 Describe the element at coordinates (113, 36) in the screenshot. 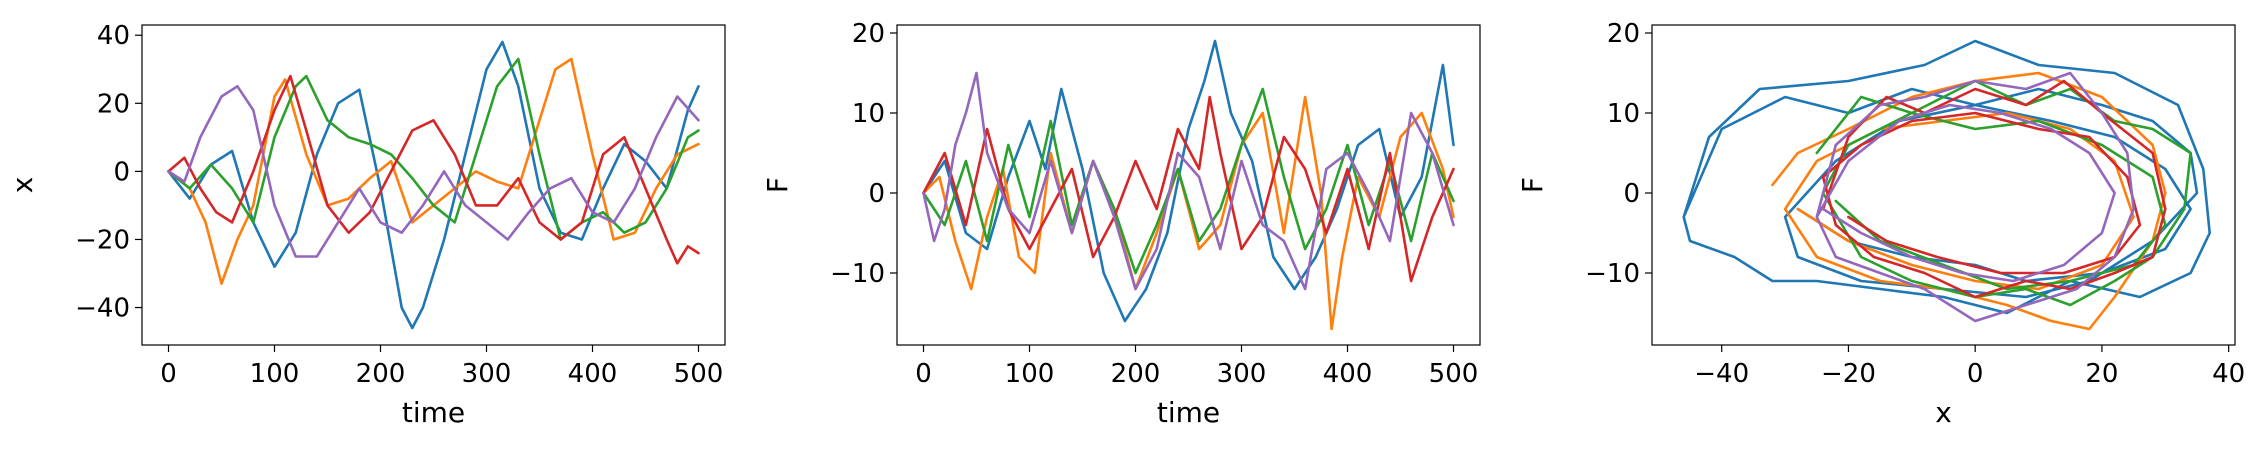

I see `y-tick-label: 40` at that location.